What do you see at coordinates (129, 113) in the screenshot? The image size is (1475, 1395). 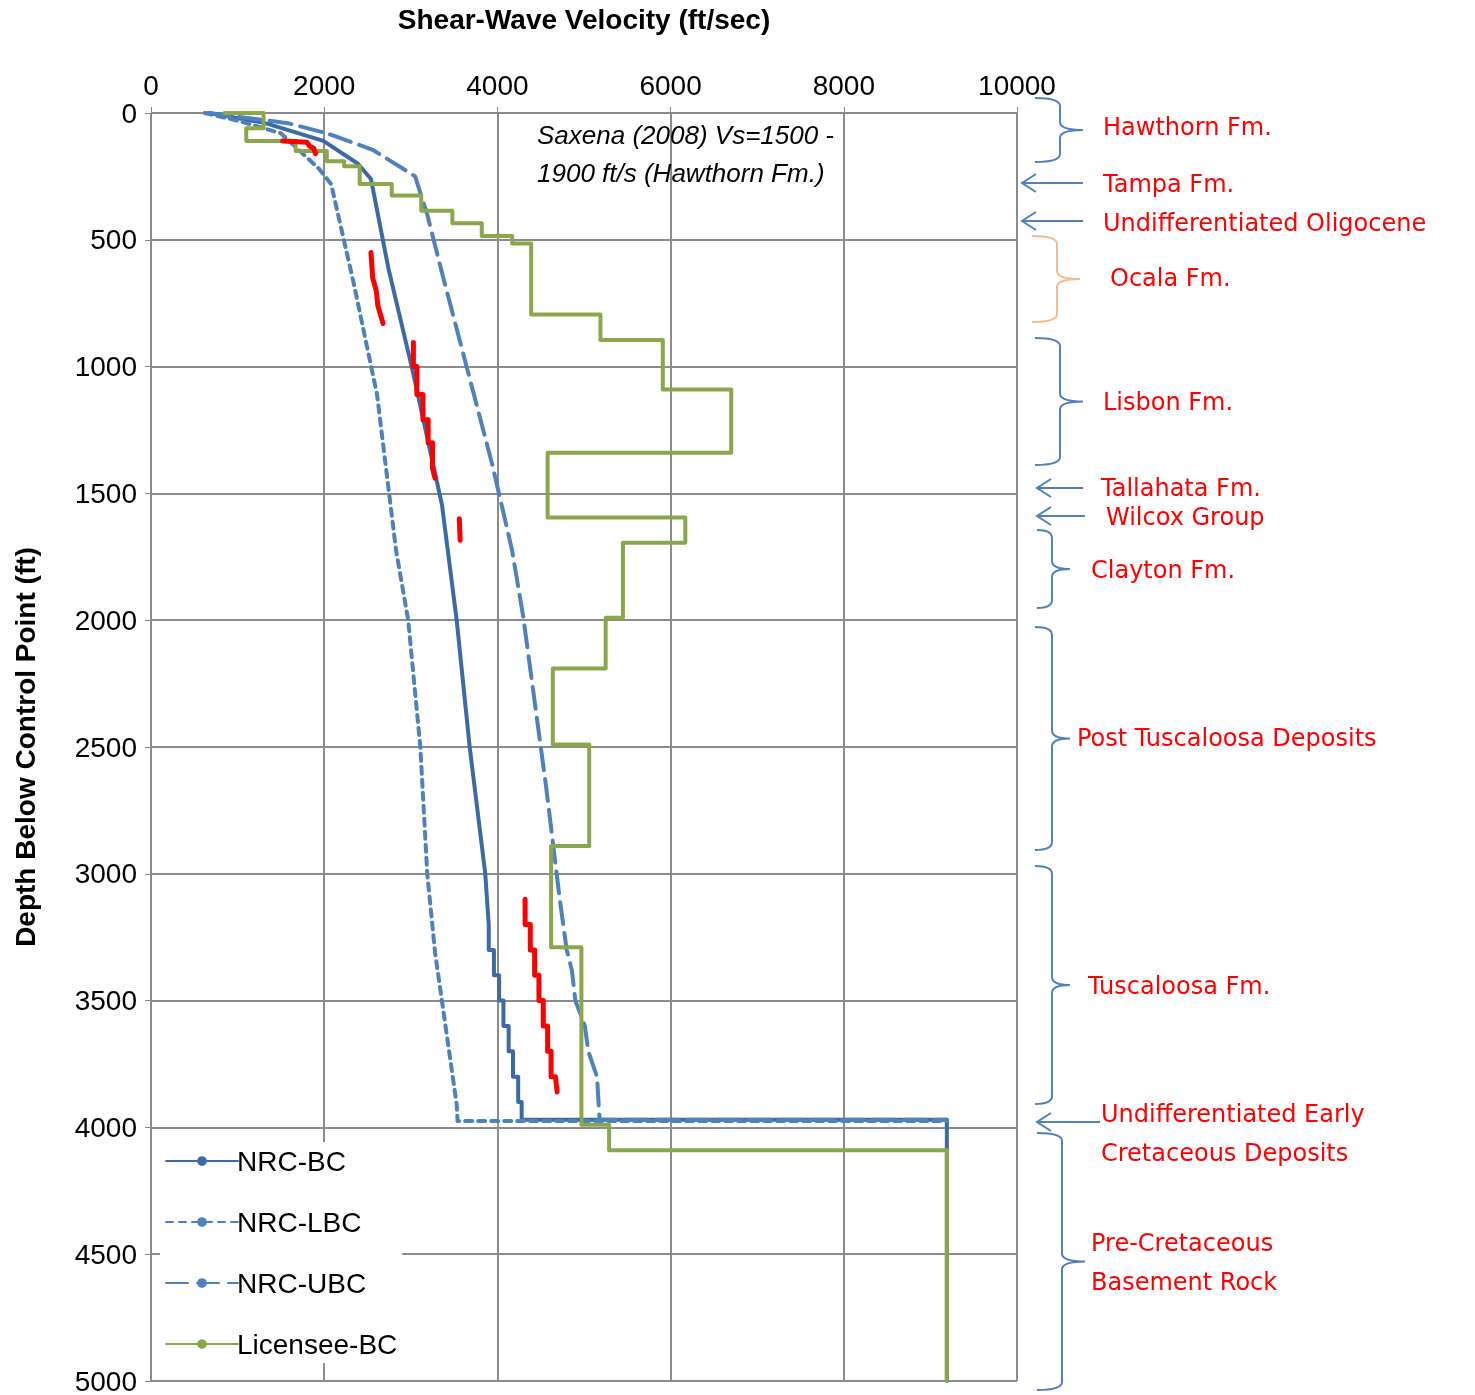 I see `y-tick-label: 0` at bounding box center [129, 113].